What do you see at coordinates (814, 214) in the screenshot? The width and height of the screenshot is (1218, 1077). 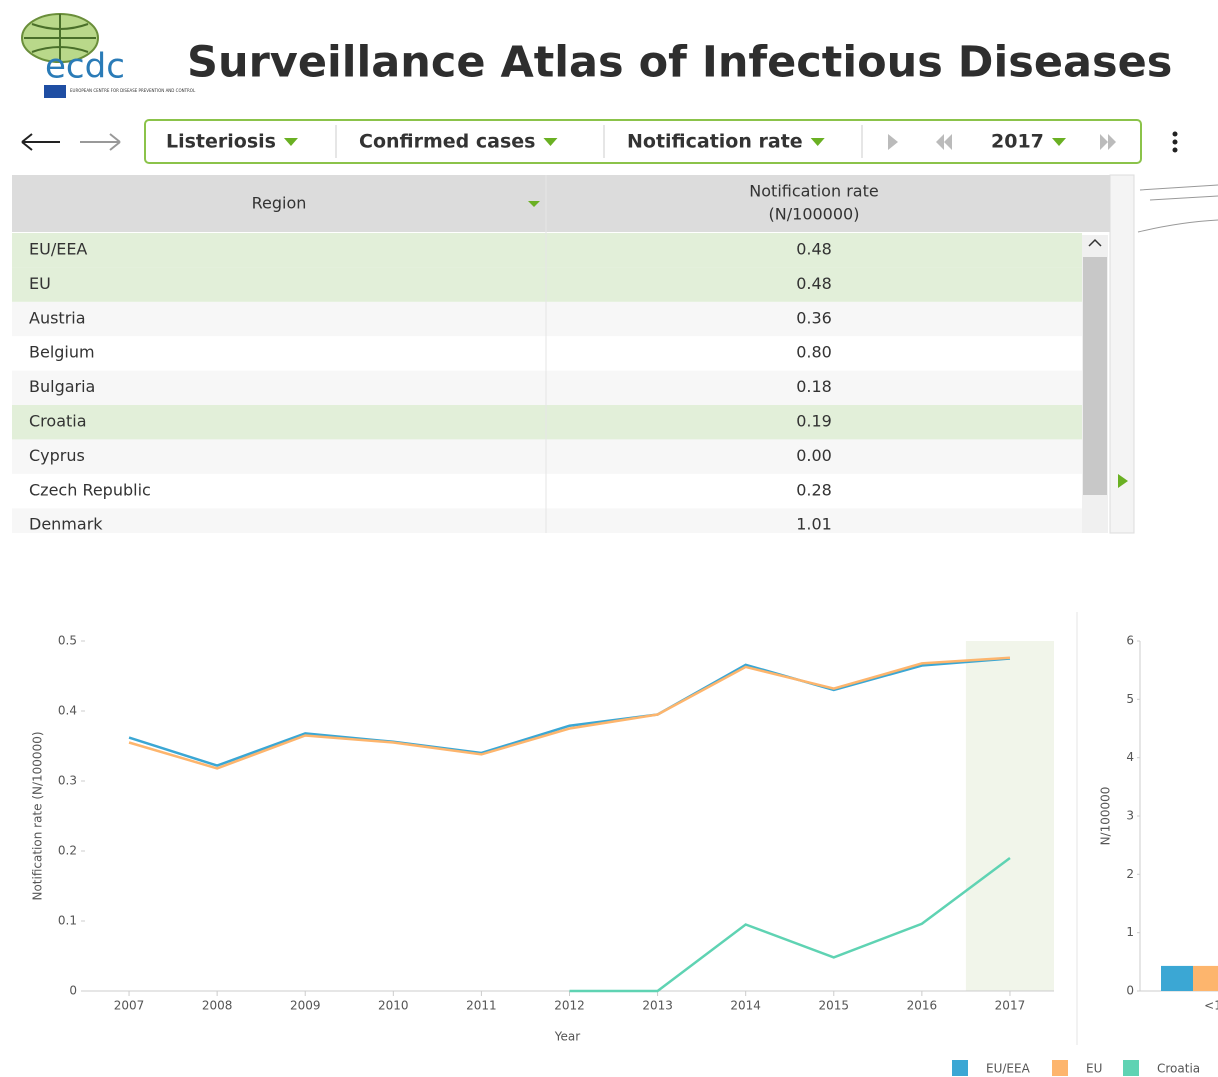 I see `column-header: (N/100000)` at bounding box center [814, 214].